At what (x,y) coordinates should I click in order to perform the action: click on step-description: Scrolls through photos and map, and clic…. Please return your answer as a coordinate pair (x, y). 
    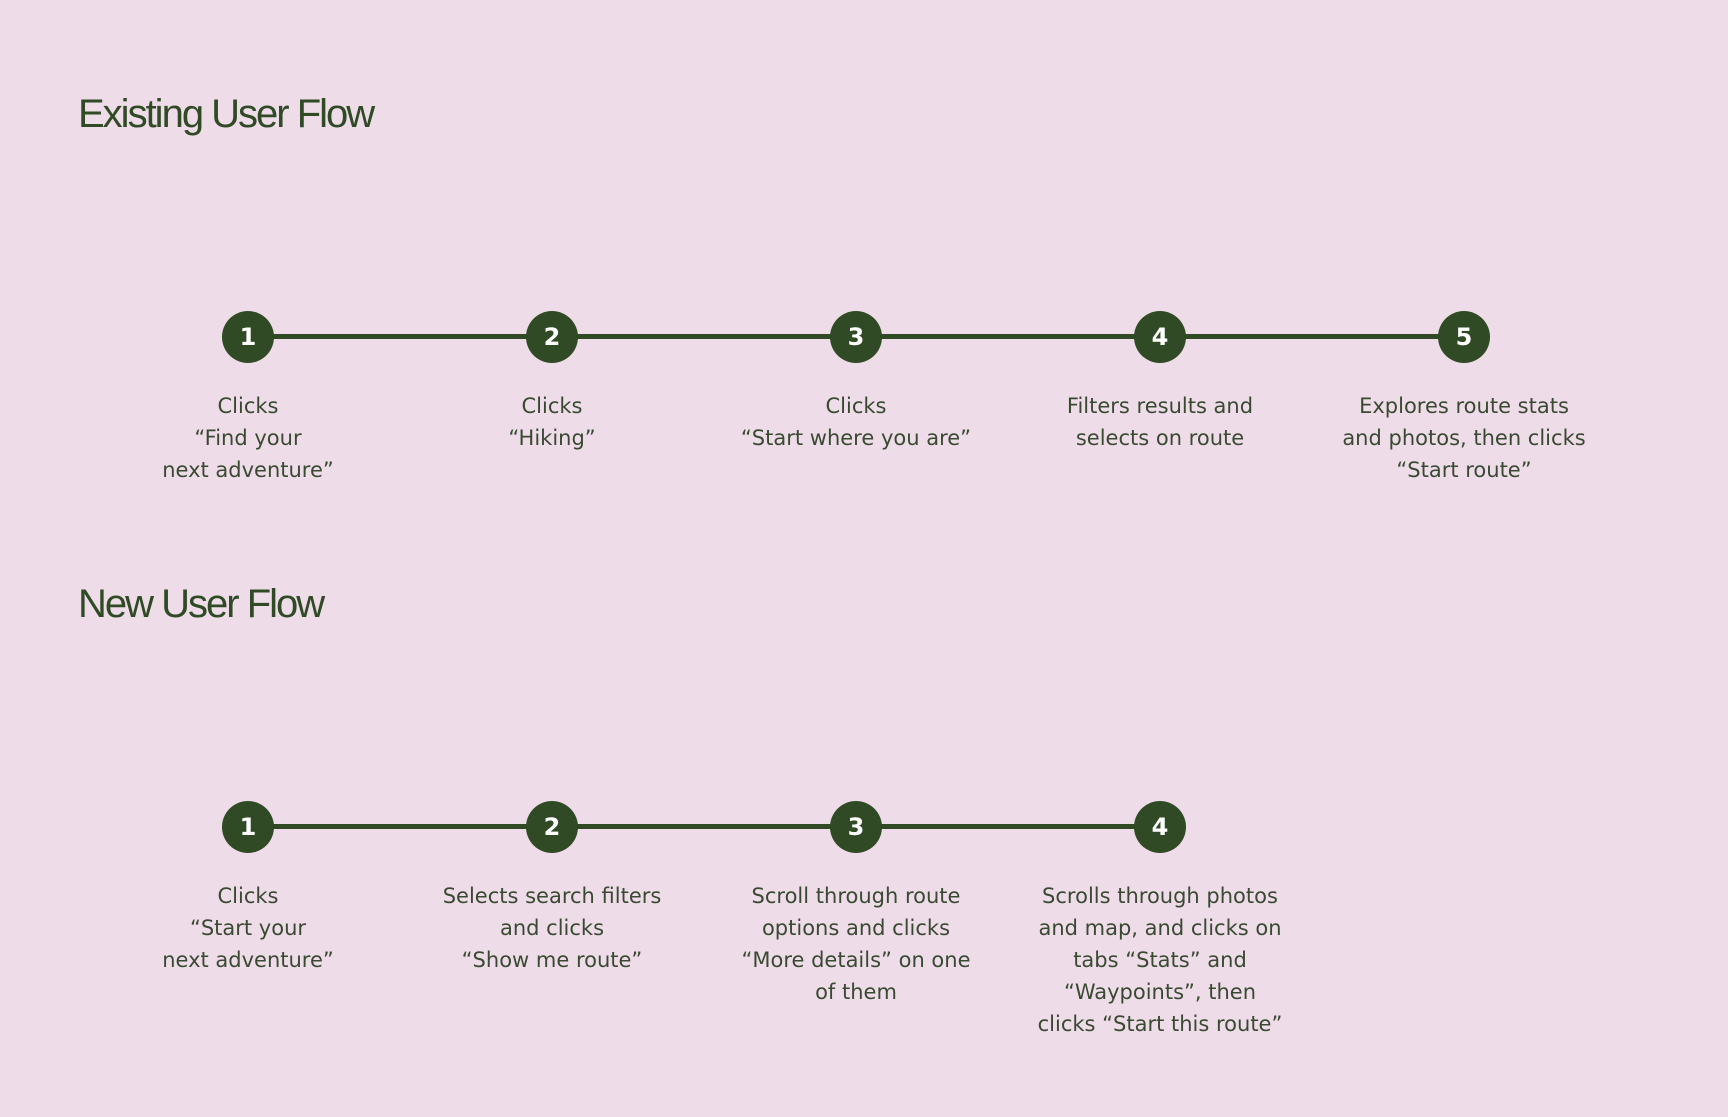
    Looking at the image, I should click on (1160, 960).